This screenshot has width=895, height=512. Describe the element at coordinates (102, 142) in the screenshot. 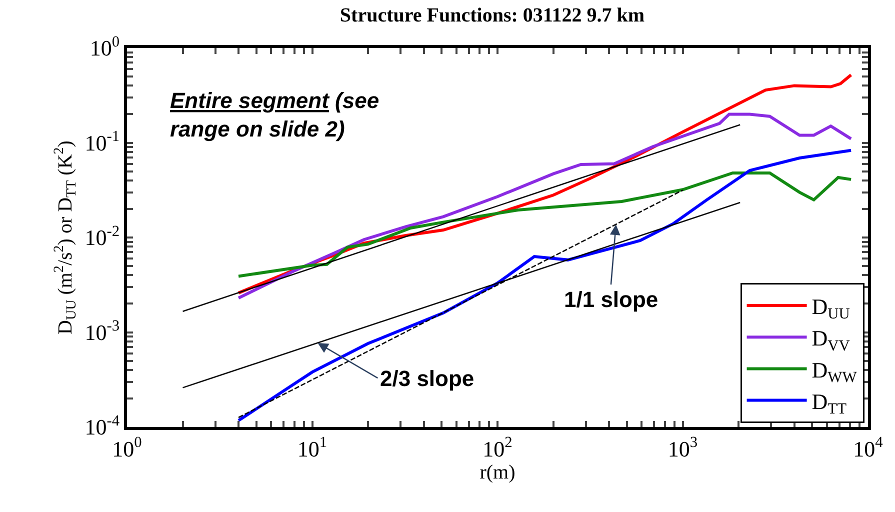

I see `y-tick-label: 10$^{-1}$` at that location.